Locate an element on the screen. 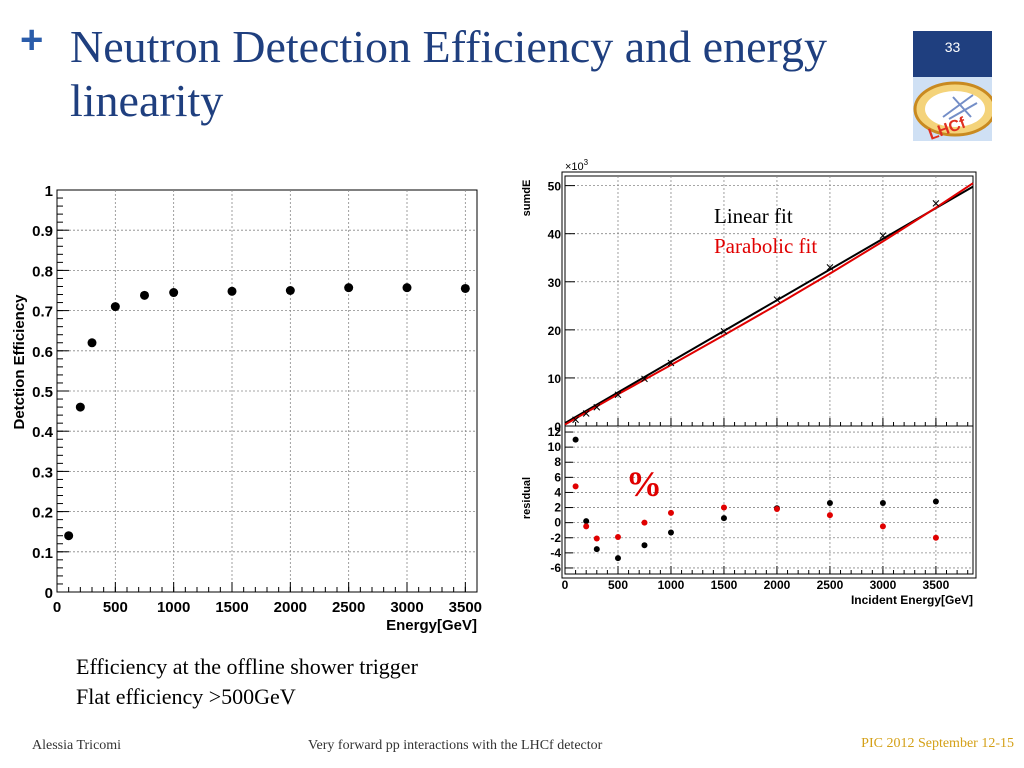 The image size is (1024, 768). linear-fit-line is located at coordinates (769, 304).